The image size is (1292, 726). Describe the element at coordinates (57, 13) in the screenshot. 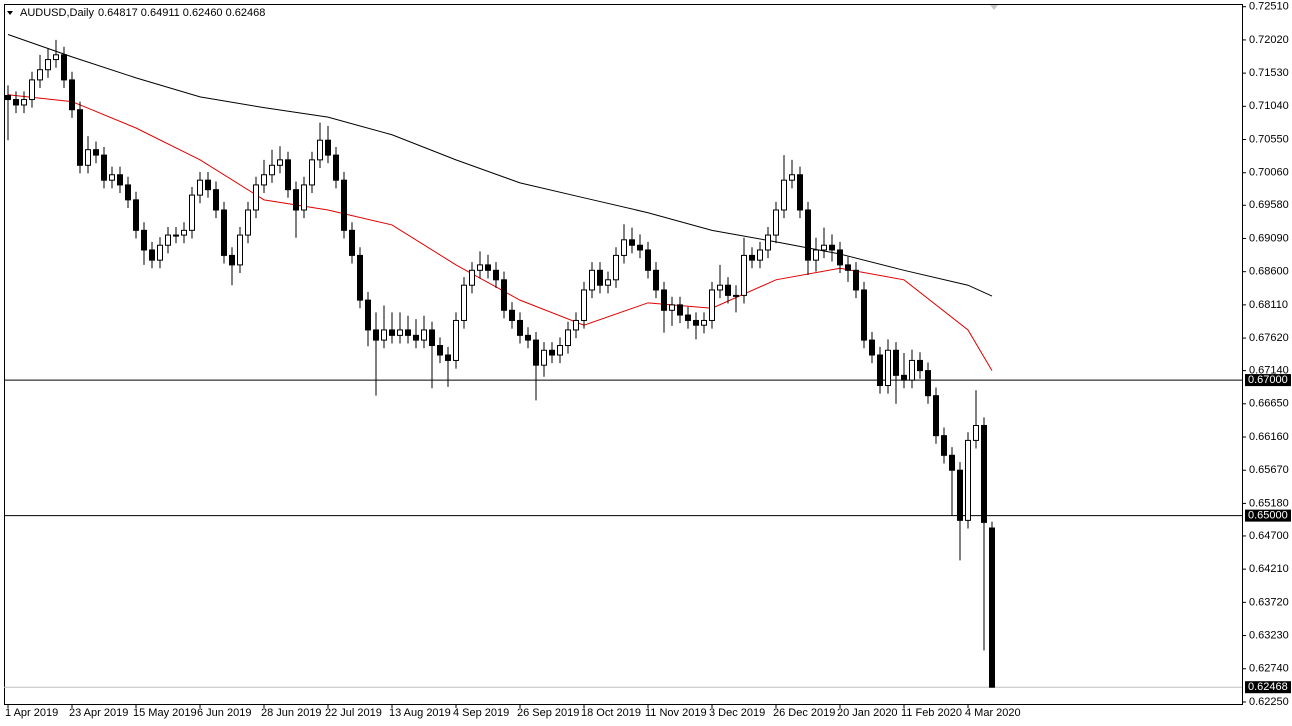

I see `symbol-title: AUDUSD,Daily` at that location.